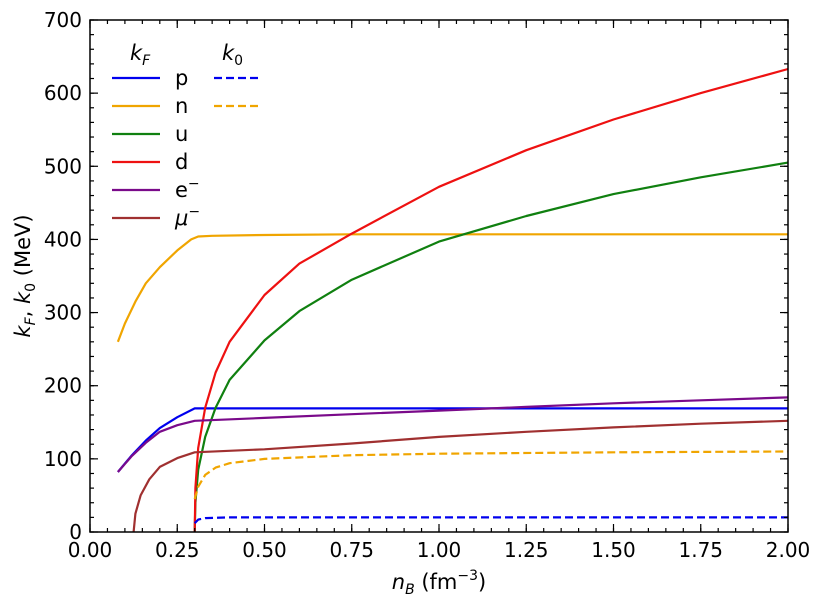 Image resolution: width=830 pixels, height=605 pixels. What do you see at coordinates (90, 550) in the screenshot?
I see `x-tick-label: 0.00` at bounding box center [90, 550].